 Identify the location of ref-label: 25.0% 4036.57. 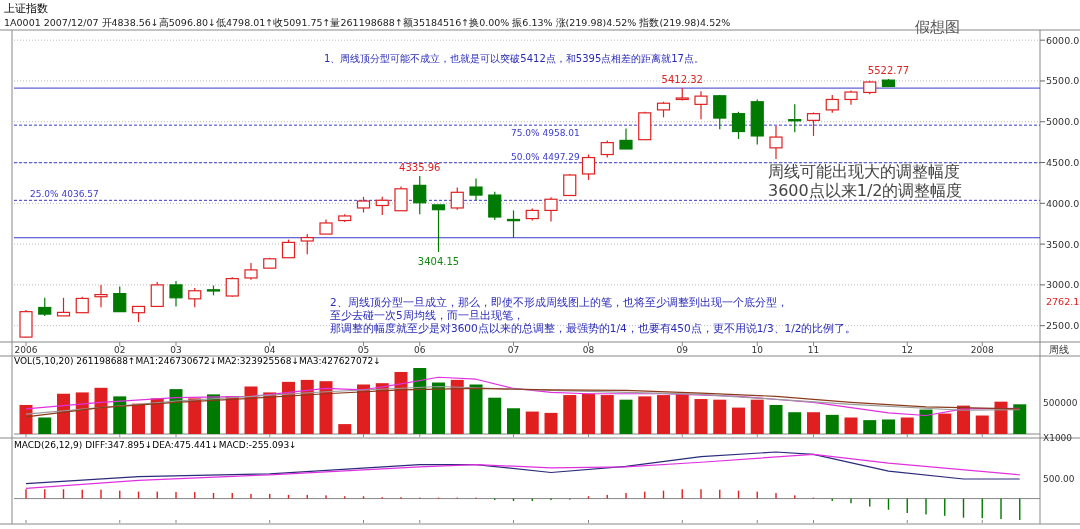
(64, 194).